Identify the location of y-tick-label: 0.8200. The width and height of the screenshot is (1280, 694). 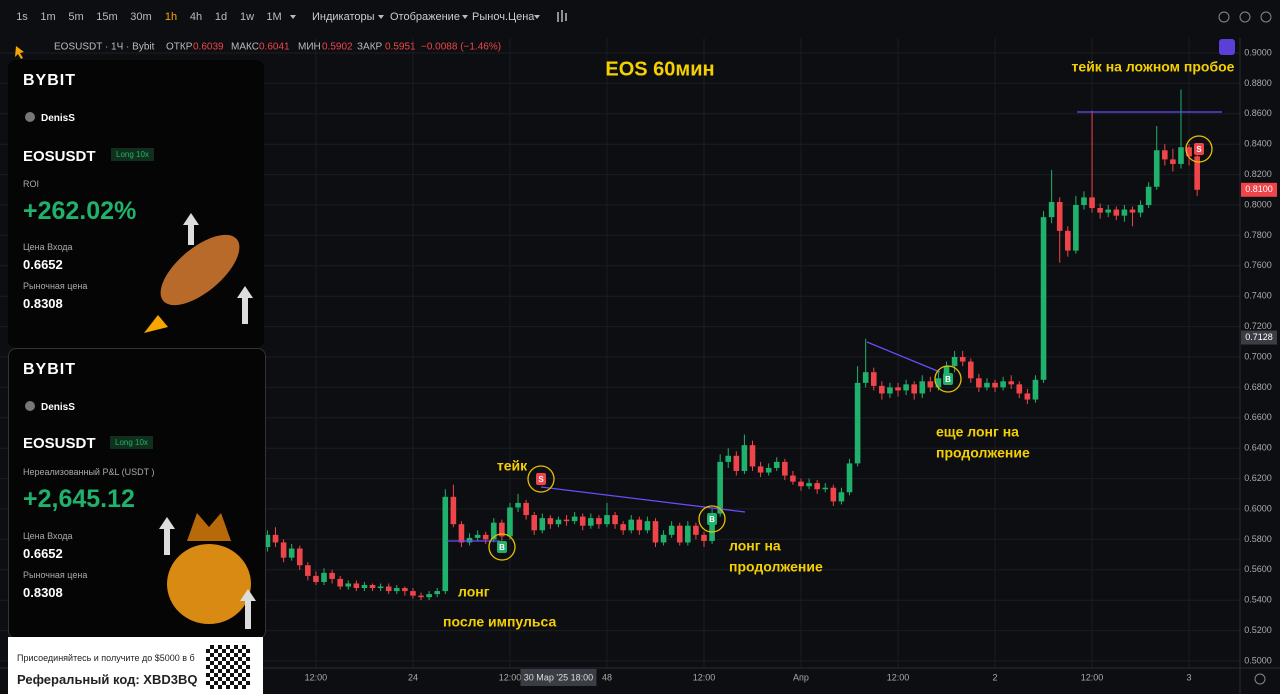
(1258, 174).